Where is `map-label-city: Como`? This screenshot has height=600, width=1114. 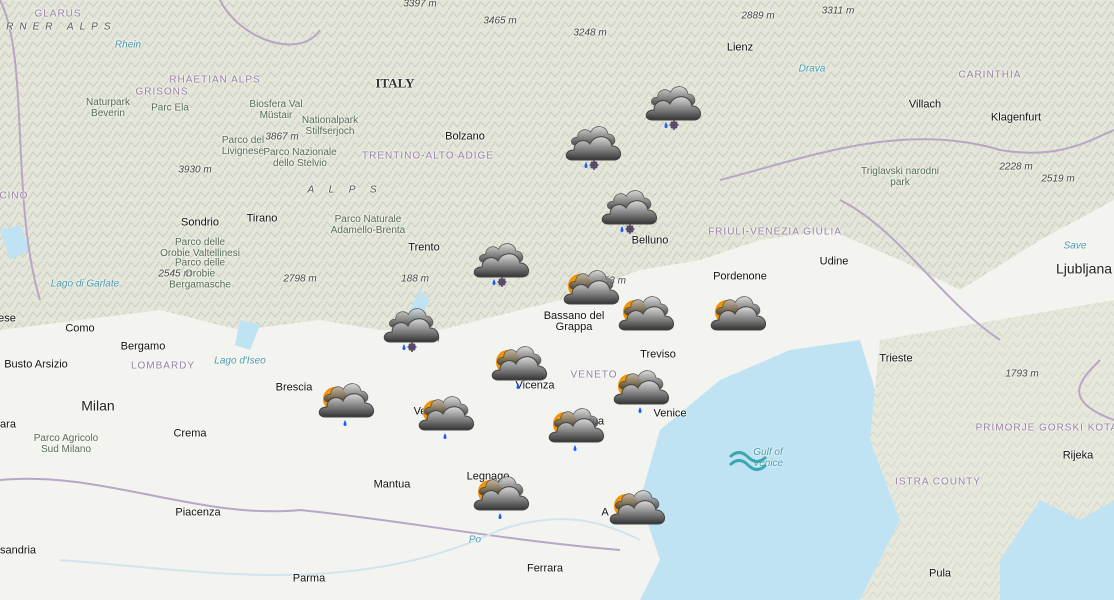 map-label-city: Como is located at coordinates (80, 328).